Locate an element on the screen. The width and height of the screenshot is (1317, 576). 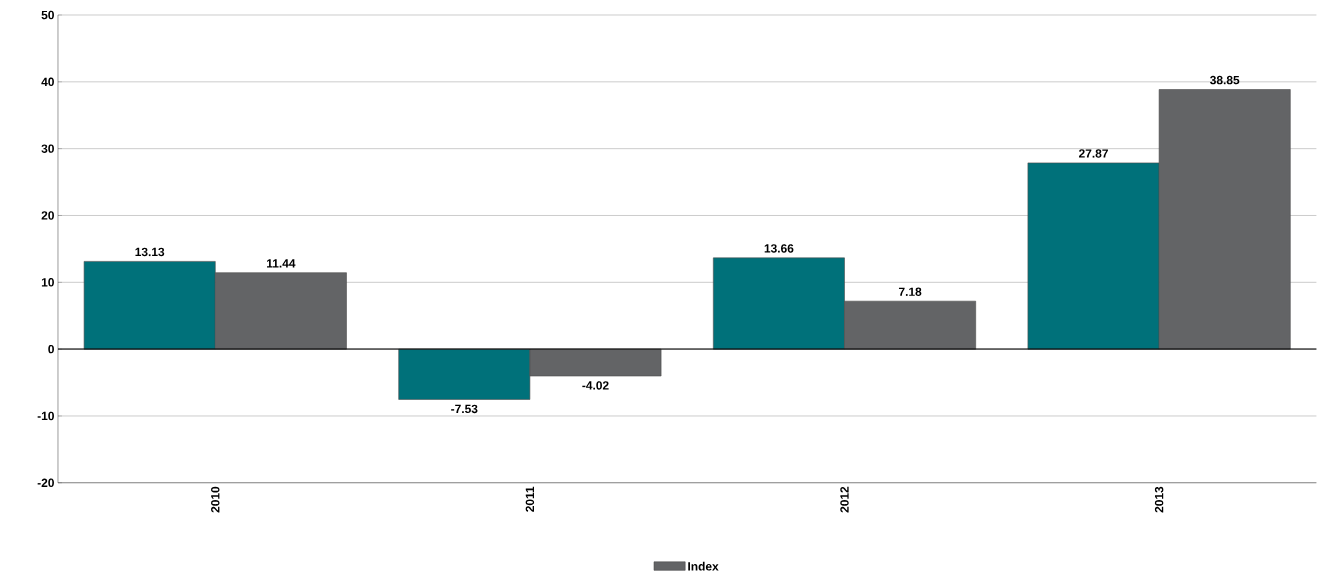
data-label: 13.13 is located at coordinates (150, 252).